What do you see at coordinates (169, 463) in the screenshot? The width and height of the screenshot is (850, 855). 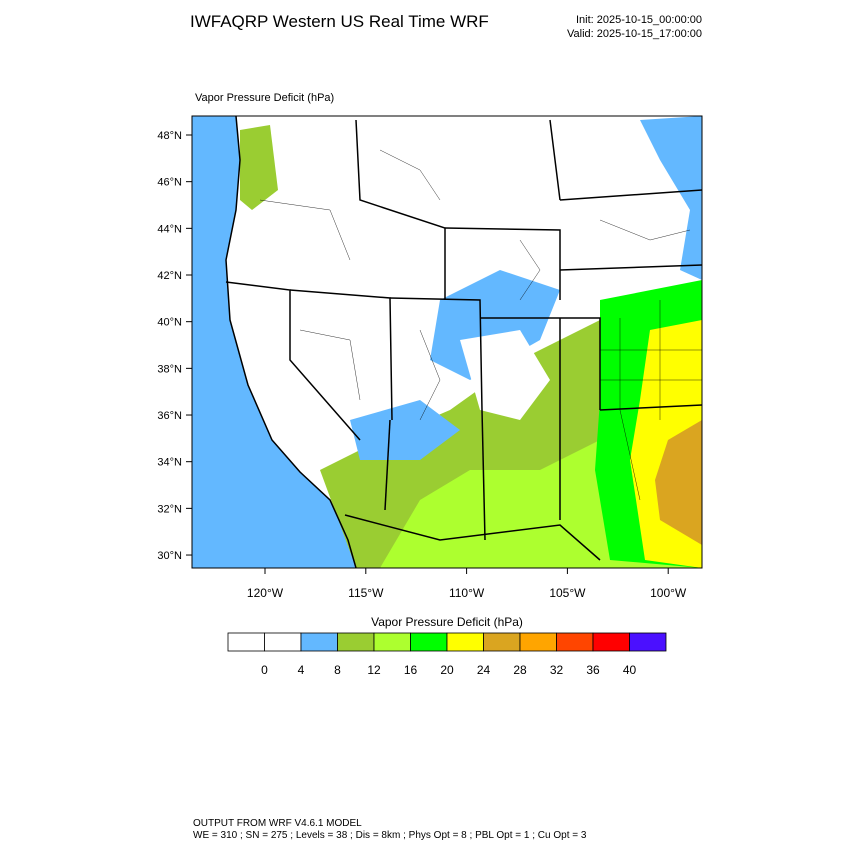 I see `lat-label: 34°N` at bounding box center [169, 463].